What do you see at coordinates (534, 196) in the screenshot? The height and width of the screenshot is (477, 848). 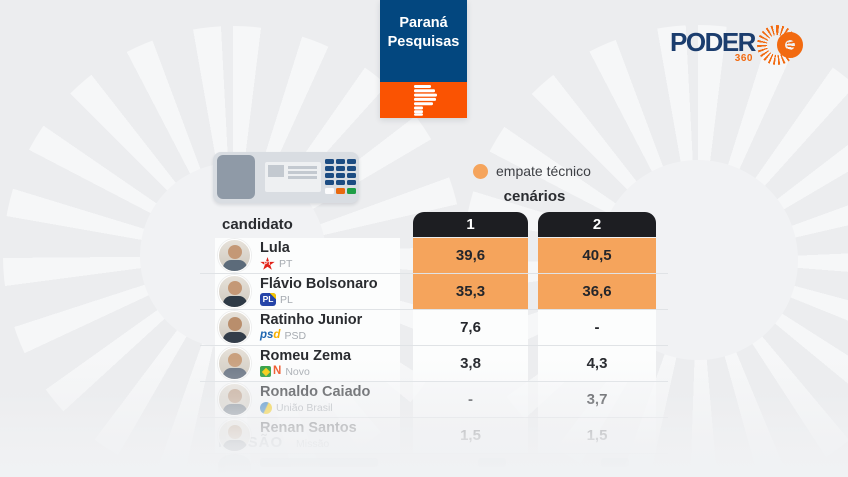 I see `scenarios-label: cenários` at bounding box center [534, 196].